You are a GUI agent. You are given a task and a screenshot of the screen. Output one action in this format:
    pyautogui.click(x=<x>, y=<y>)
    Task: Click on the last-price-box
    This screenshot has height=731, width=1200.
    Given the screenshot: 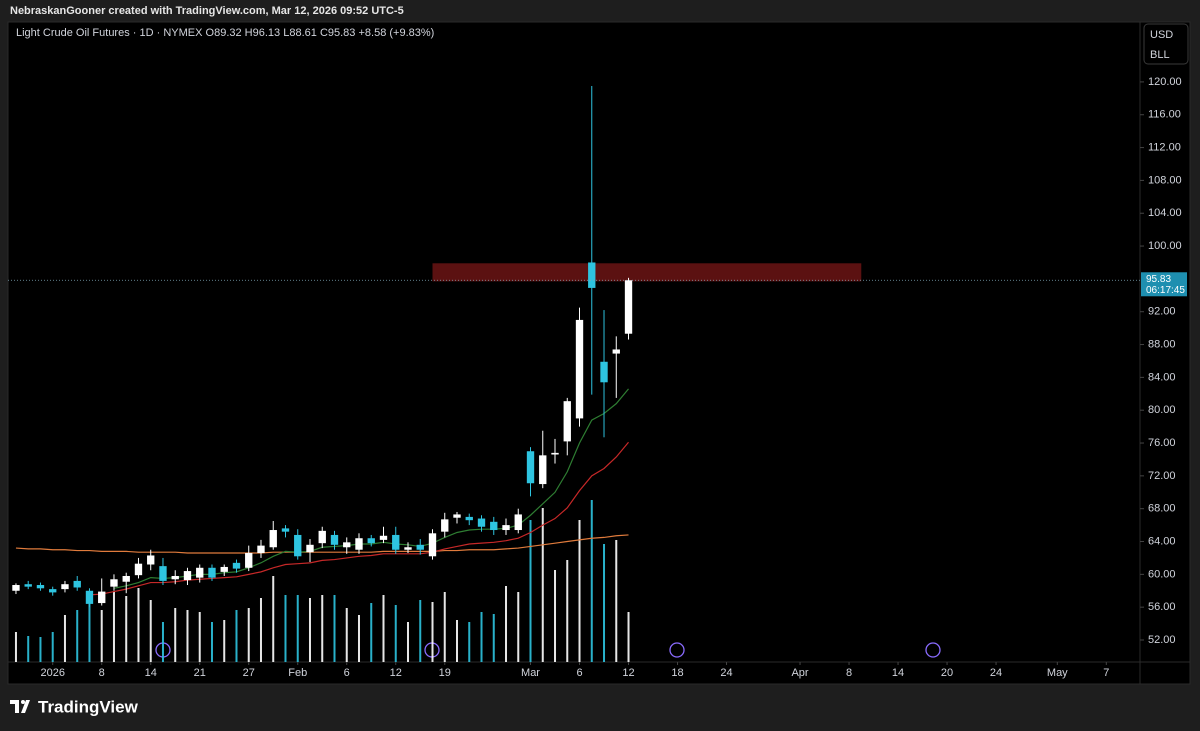 What is the action you would take?
    pyautogui.click(x=1164, y=284)
    